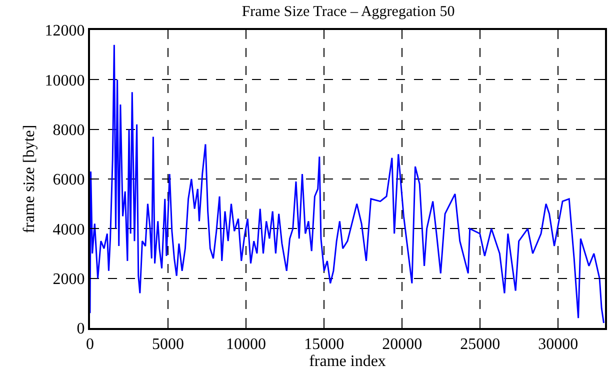 Image resolution: width=611 pixels, height=380 pixels. Describe the element at coordinates (68, 130) in the screenshot. I see `y-tick-label: 8000` at that location.